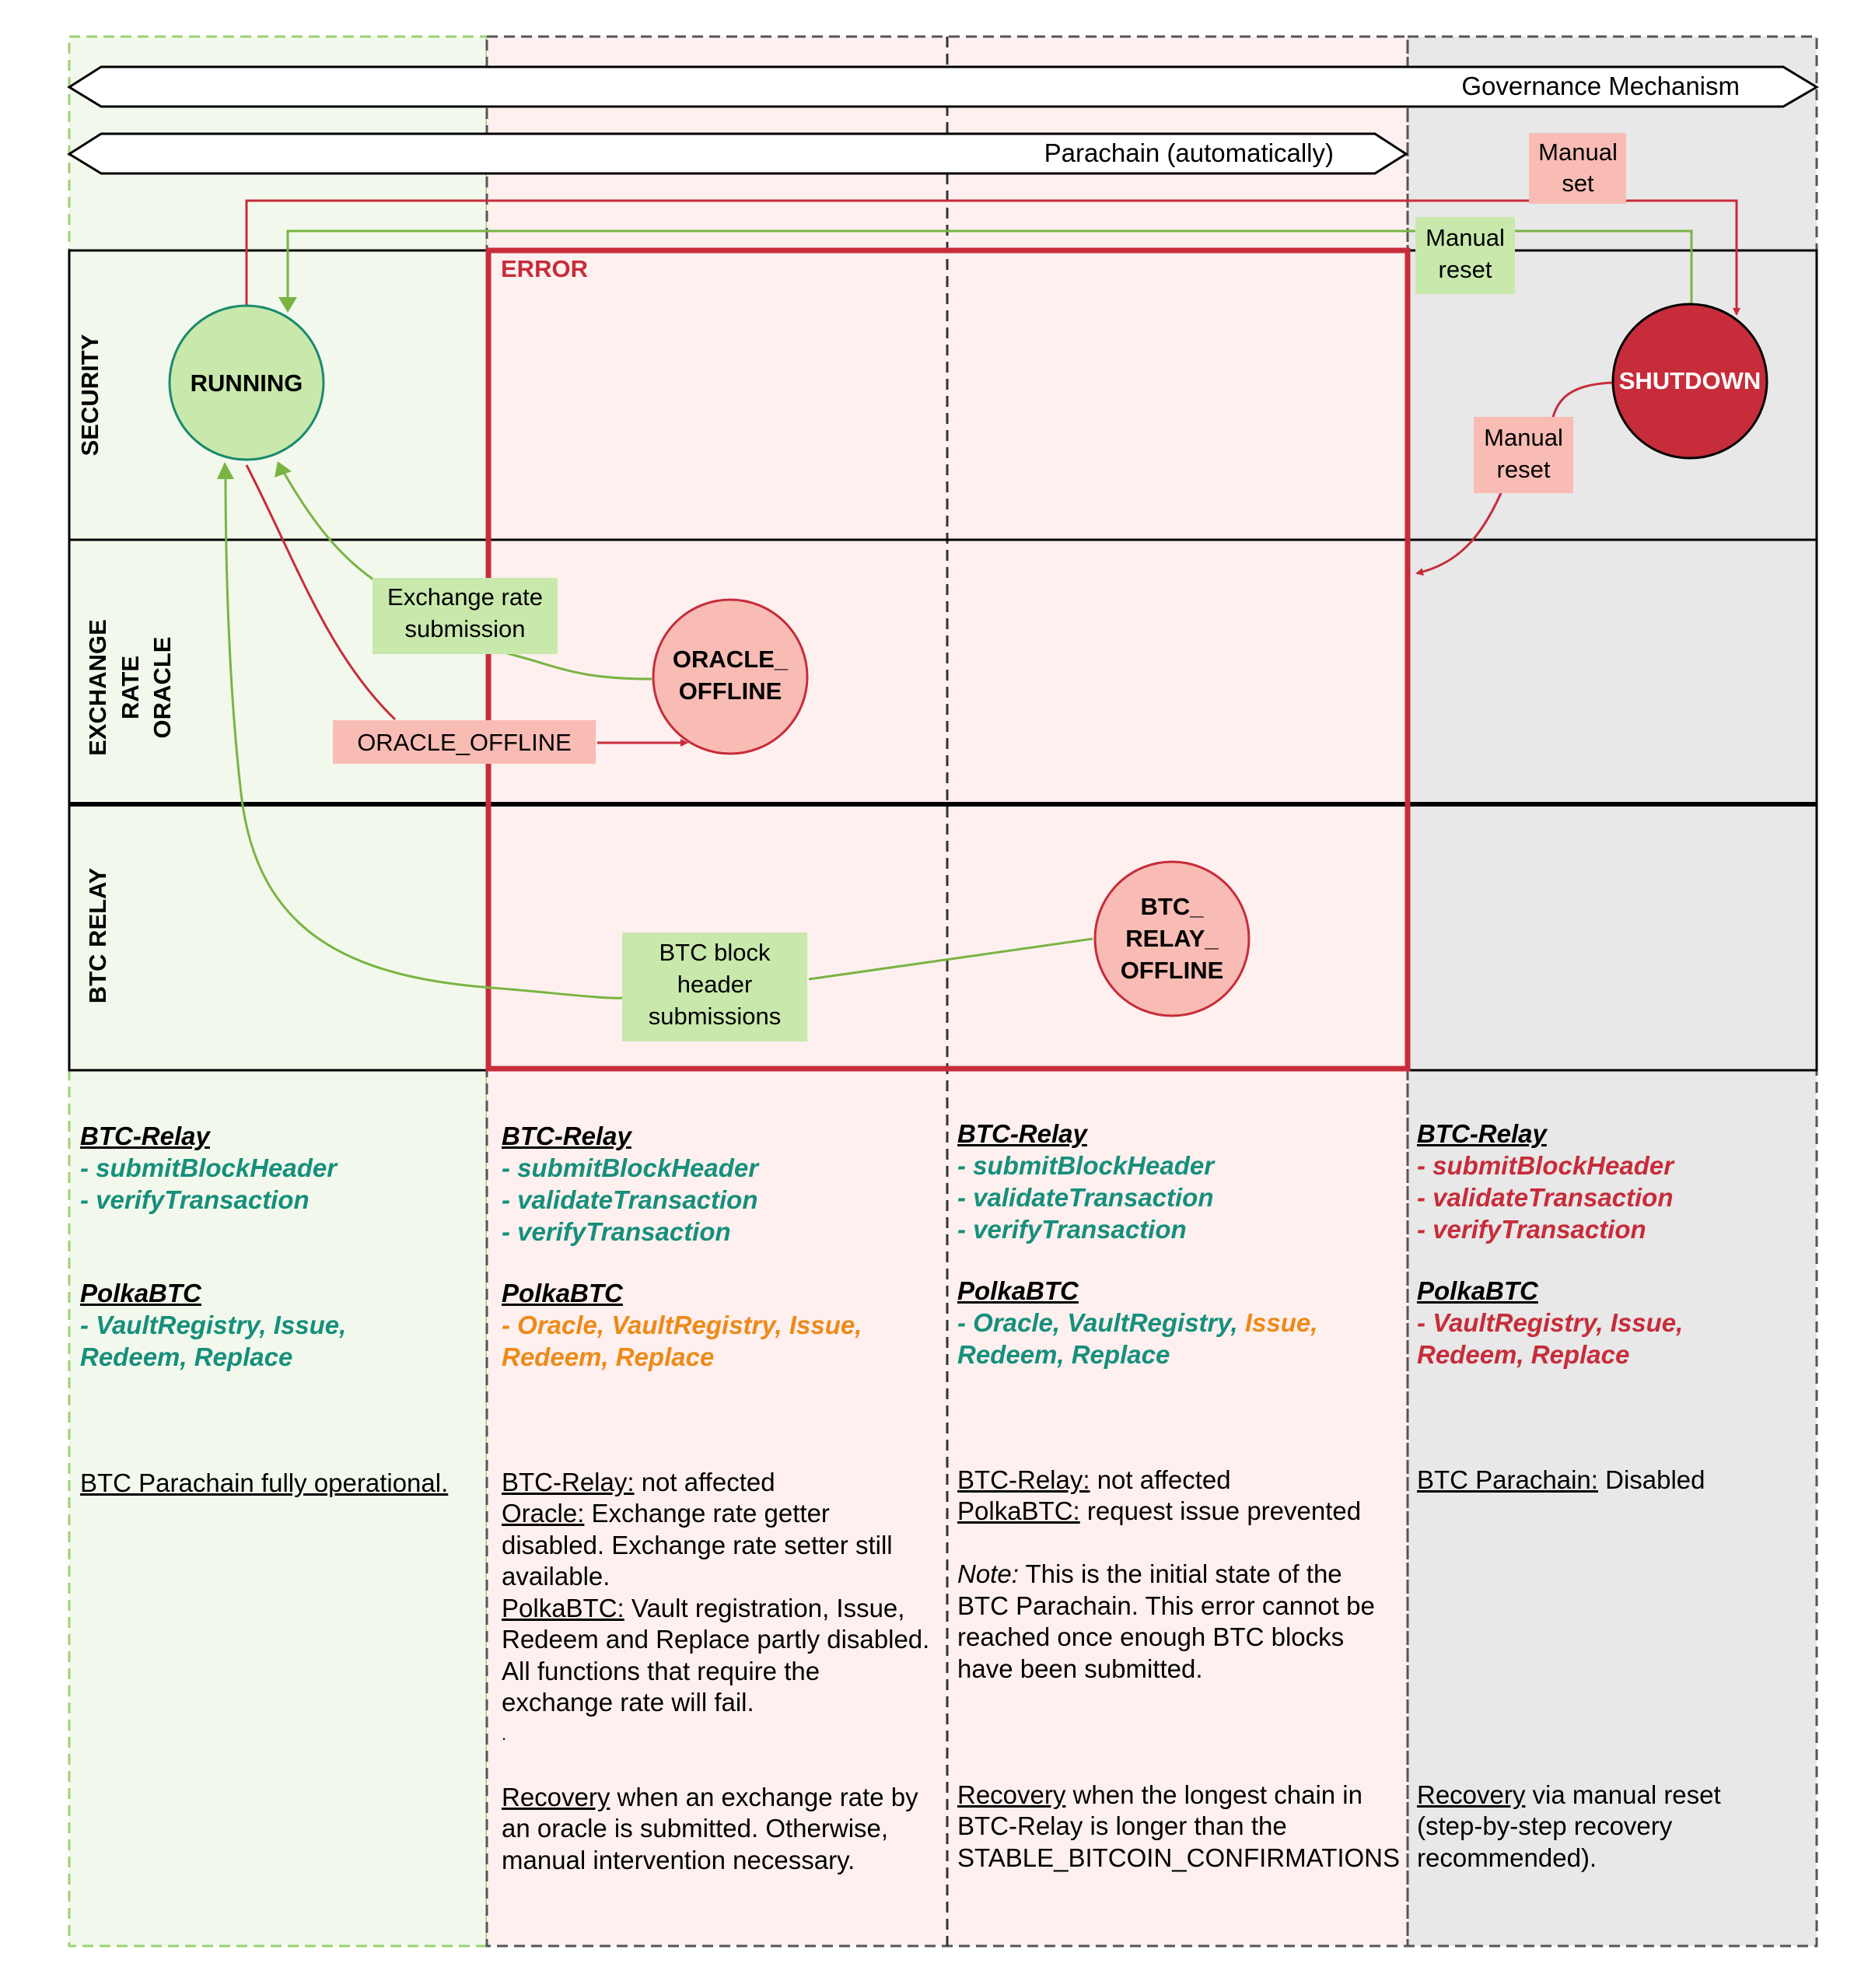 Image resolution: width=1868 pixels, height=1988 pixels. I want to click on shutdown-polka-header: PolkaBTC, so click(1477, 1290).